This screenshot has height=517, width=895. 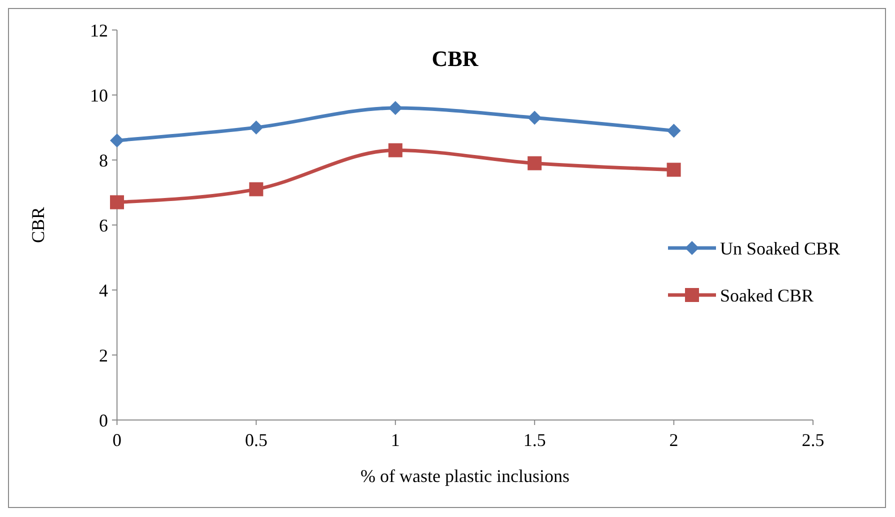 What do you see at coordinates (256, 440) in the screenshot?
I see `x-tick-label: 0.5` at bounding box center [256, 440].